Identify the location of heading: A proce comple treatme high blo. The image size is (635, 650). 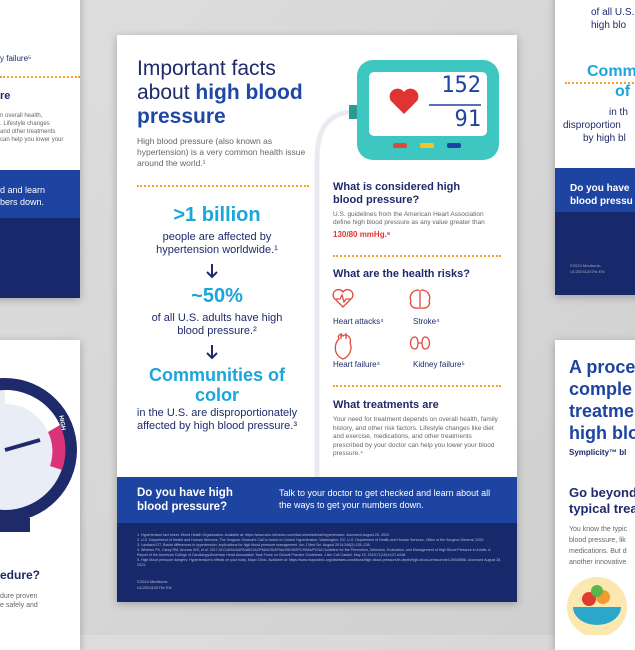
(602, 400).